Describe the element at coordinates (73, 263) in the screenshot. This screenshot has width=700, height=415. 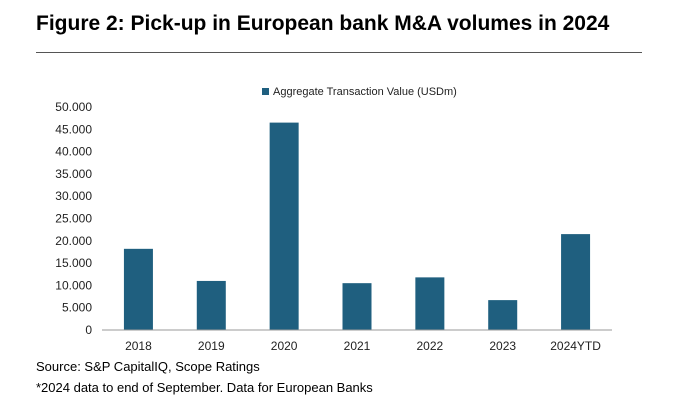
I see `y-tick-label: 15.000` at that location.